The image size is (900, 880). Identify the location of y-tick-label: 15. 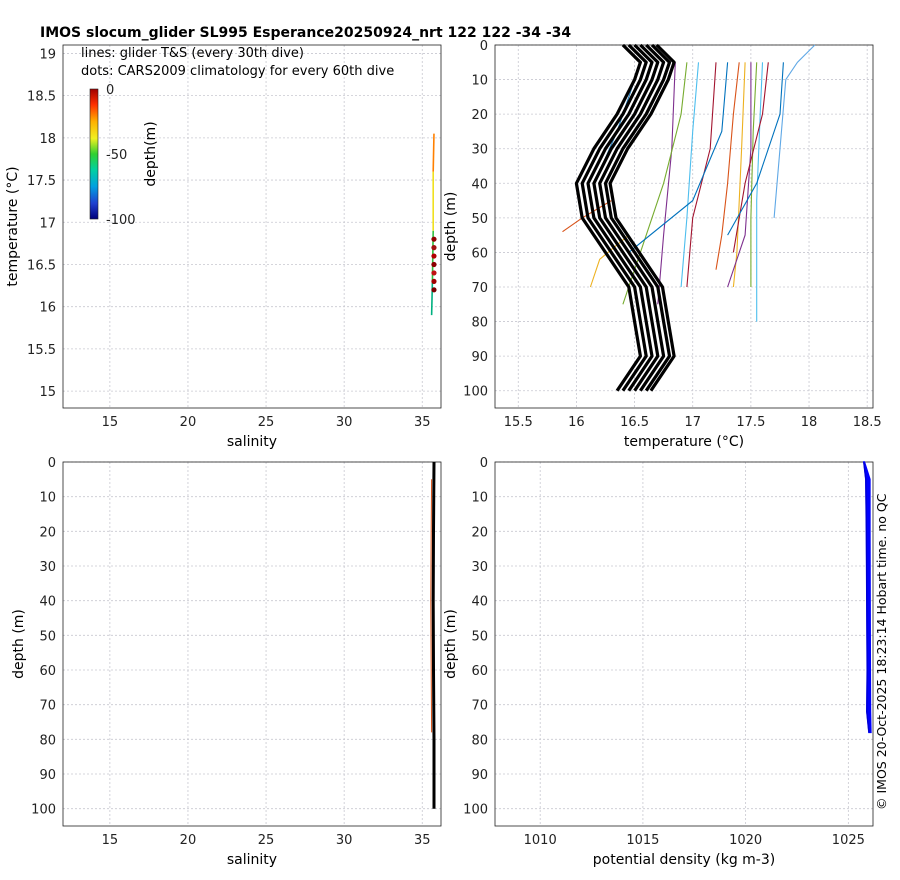
(47, 392).